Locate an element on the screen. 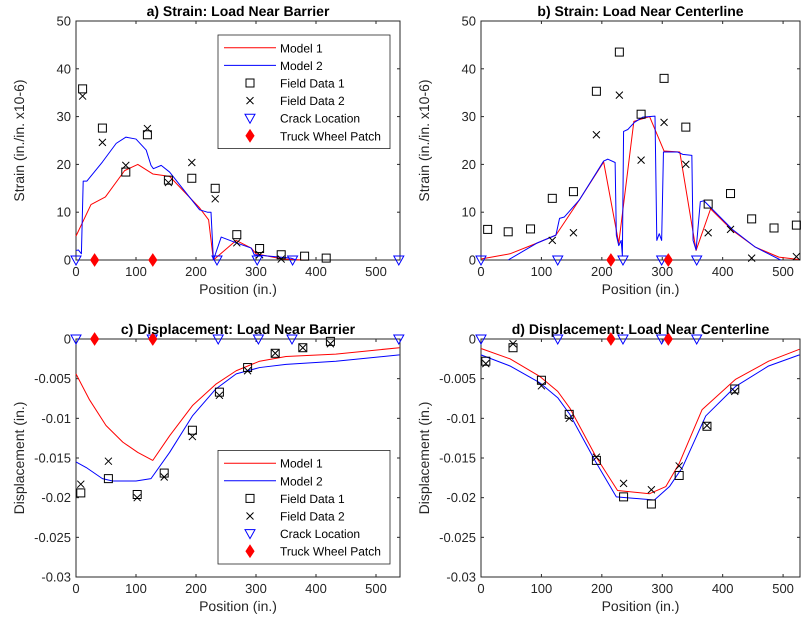 This screenshot has width=801, height=626. y-axis-title: Displacement (in.) is located at coordinates (19, 458).